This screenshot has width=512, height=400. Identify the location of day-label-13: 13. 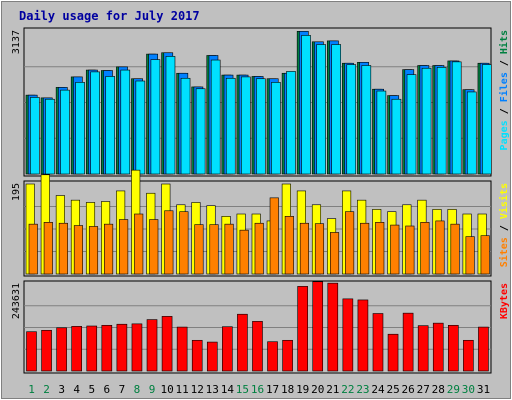
(212, 389).